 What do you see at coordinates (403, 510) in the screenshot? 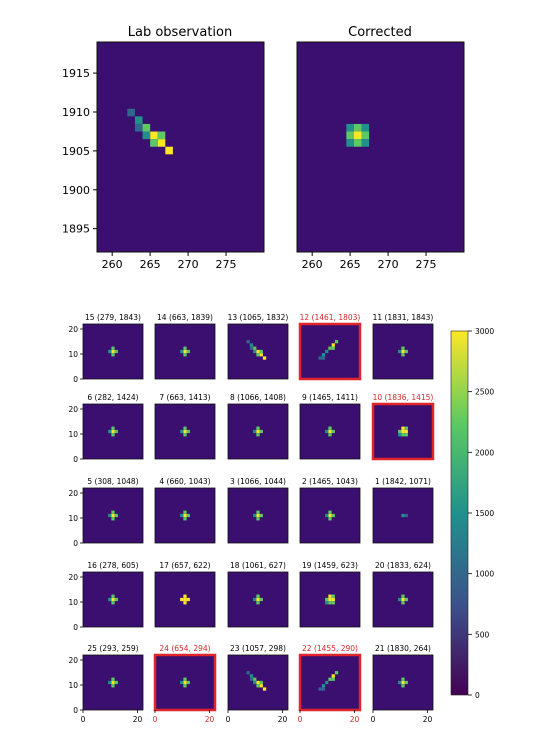
I see `small-panel: 1 (1842, 1071)` at bounding box center [403, 510].